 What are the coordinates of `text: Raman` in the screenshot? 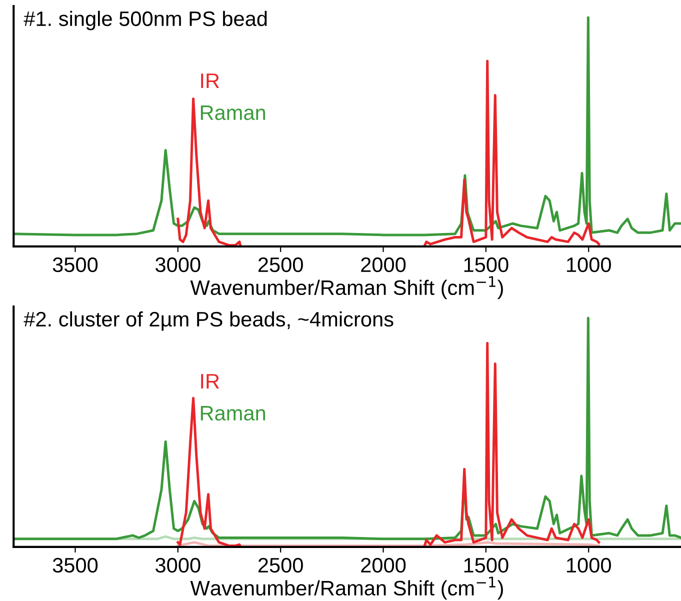 It's located at (233, 113).